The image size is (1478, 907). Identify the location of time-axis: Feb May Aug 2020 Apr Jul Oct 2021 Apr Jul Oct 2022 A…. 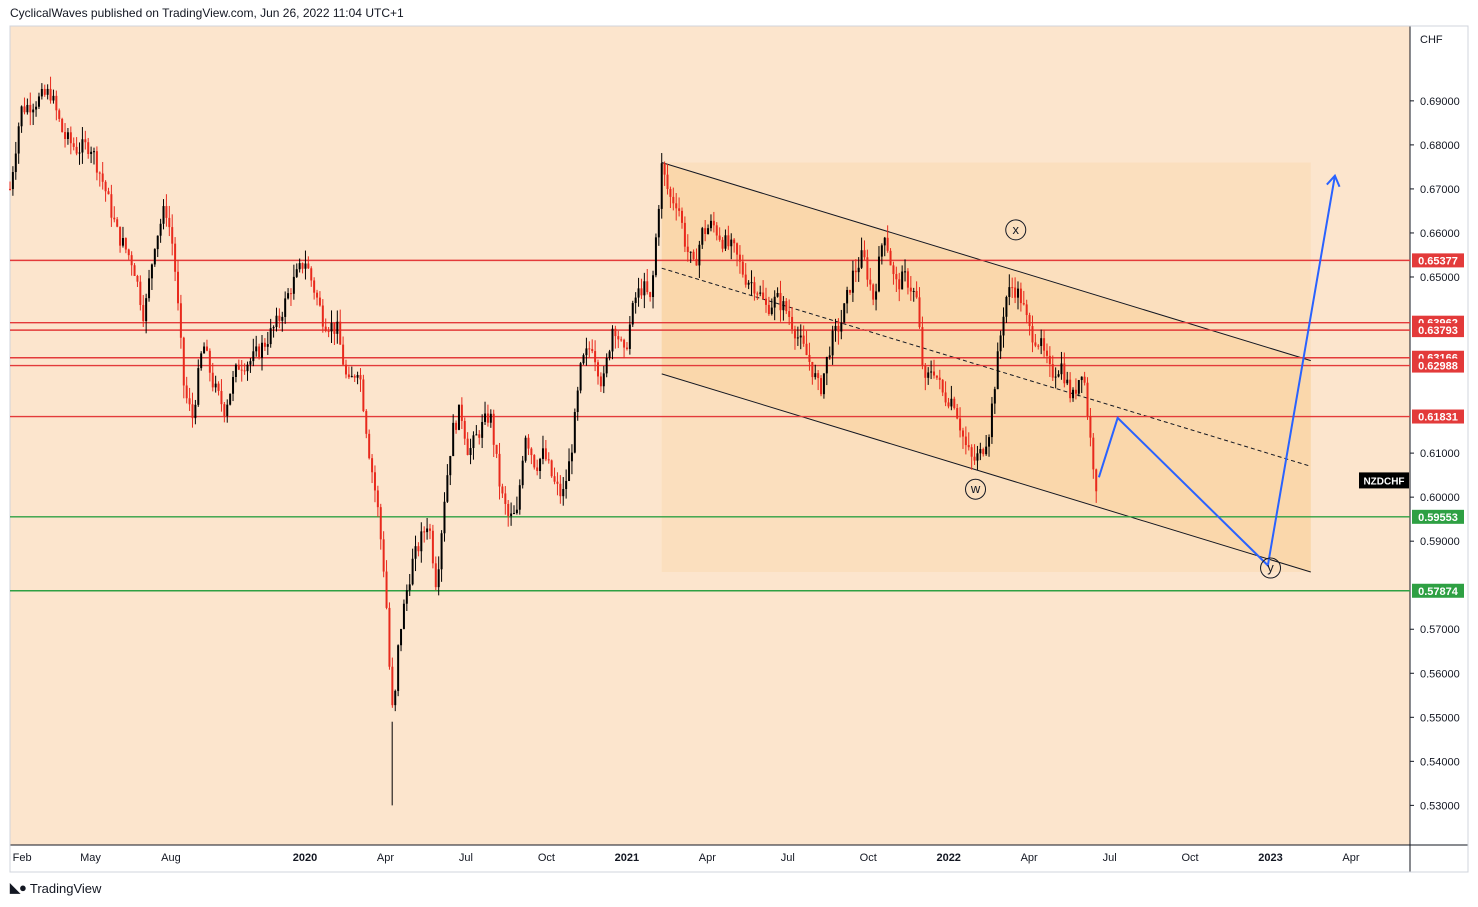
(686, 858).